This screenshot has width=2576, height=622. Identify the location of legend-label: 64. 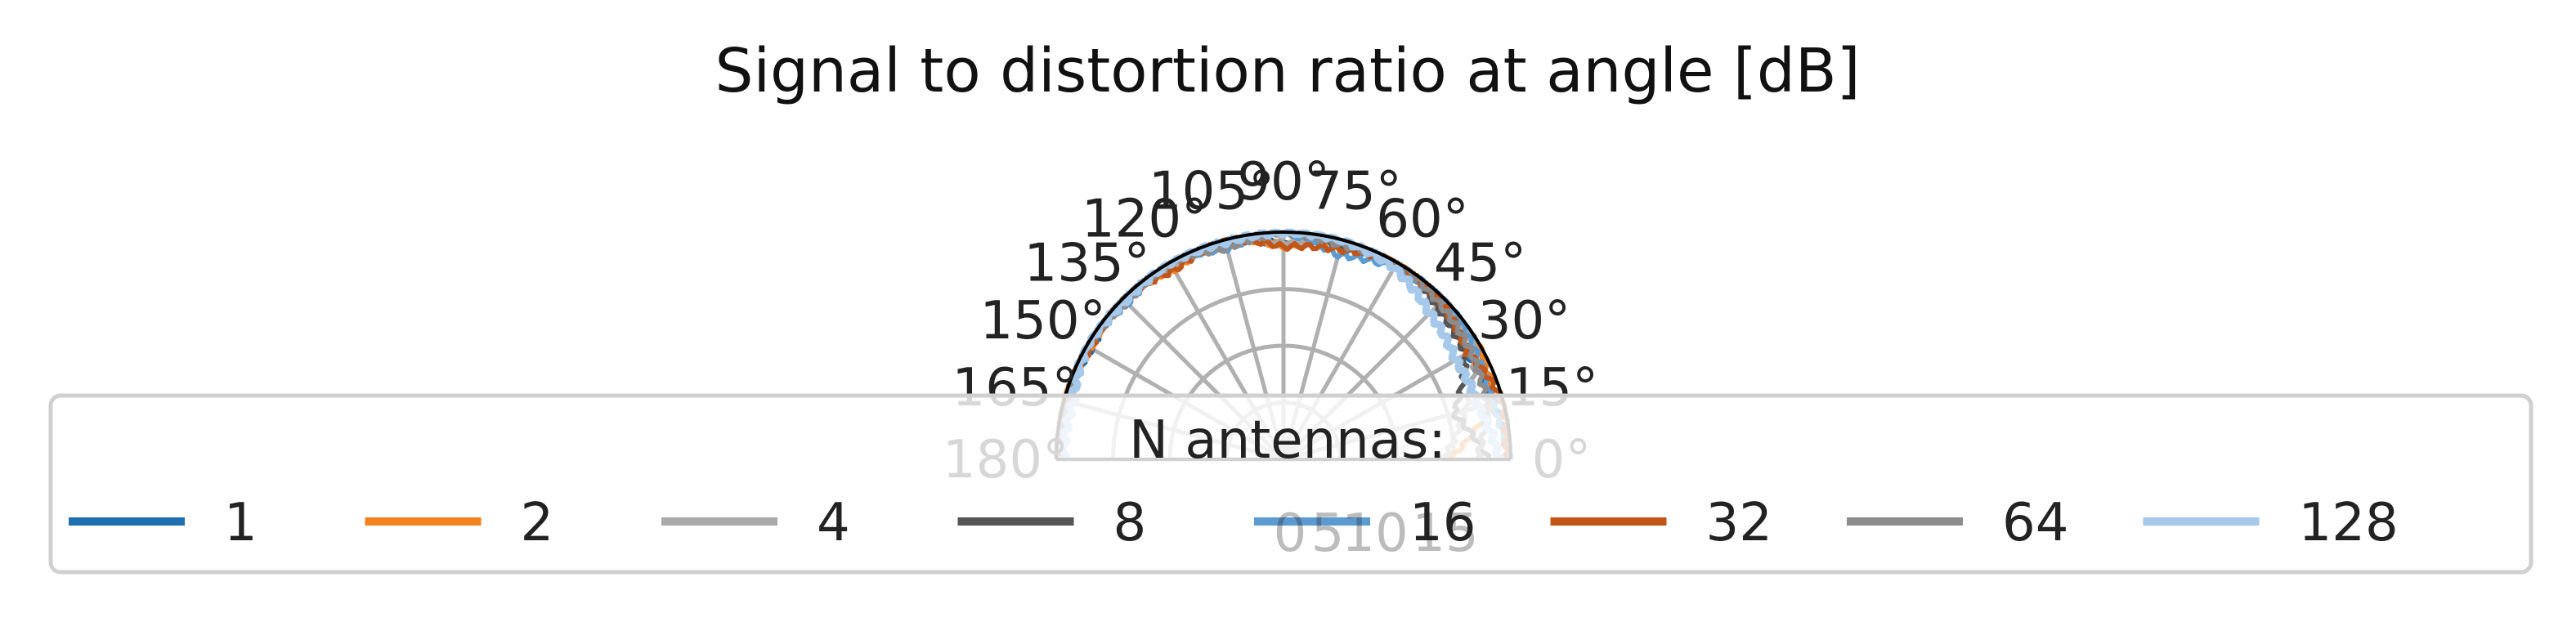
(2035, 523).